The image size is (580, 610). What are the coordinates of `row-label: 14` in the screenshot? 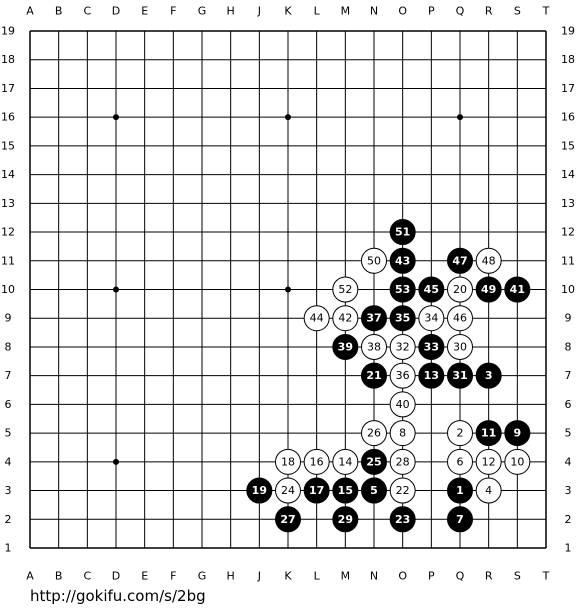 It's located at (8, 174).